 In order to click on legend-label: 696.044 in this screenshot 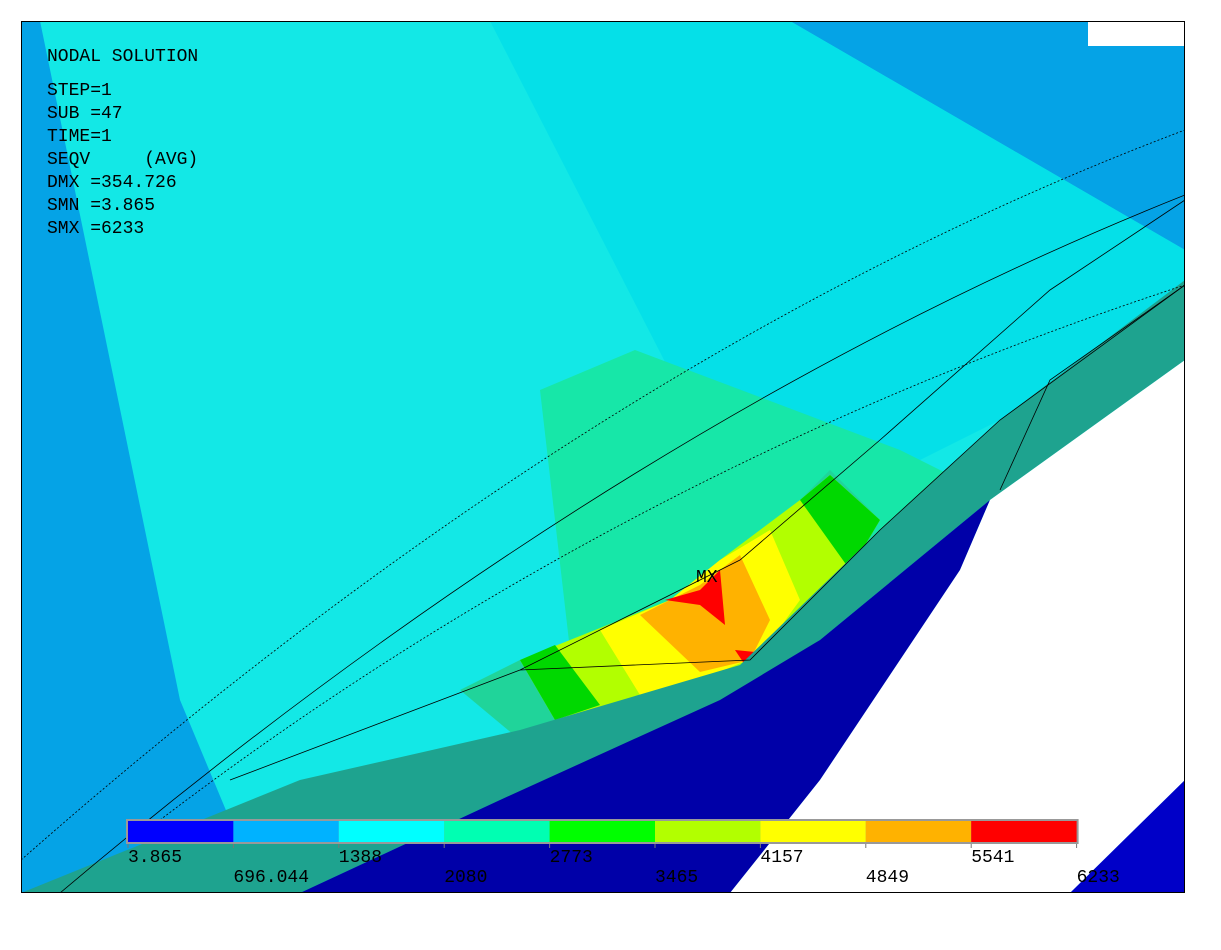, I will do `click(271, 878)`.